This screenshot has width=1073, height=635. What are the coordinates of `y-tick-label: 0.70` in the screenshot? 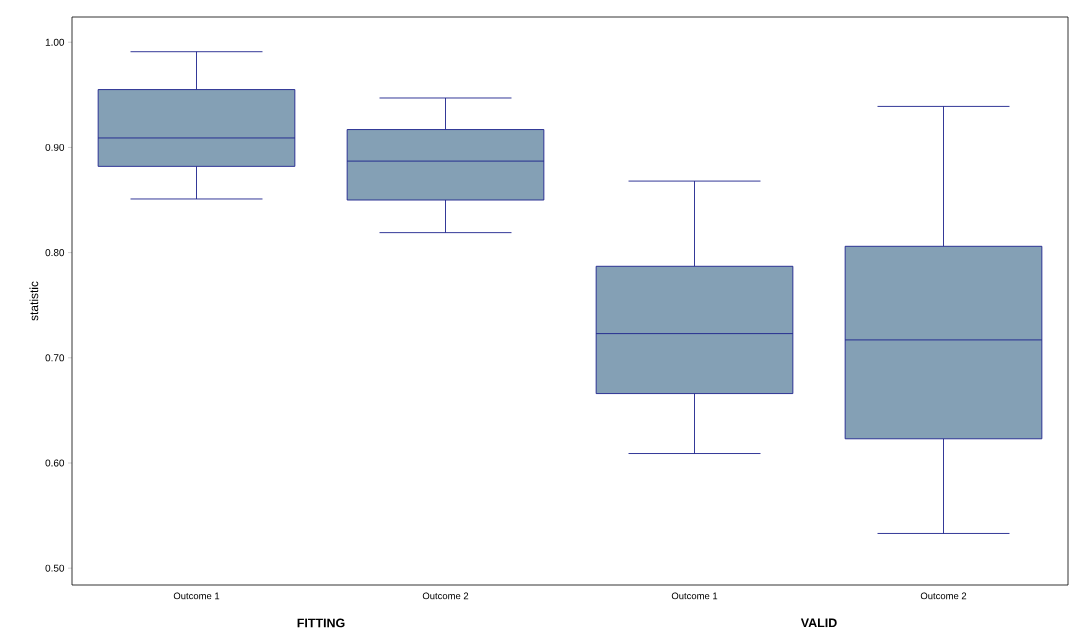 It's located at (55, 358).